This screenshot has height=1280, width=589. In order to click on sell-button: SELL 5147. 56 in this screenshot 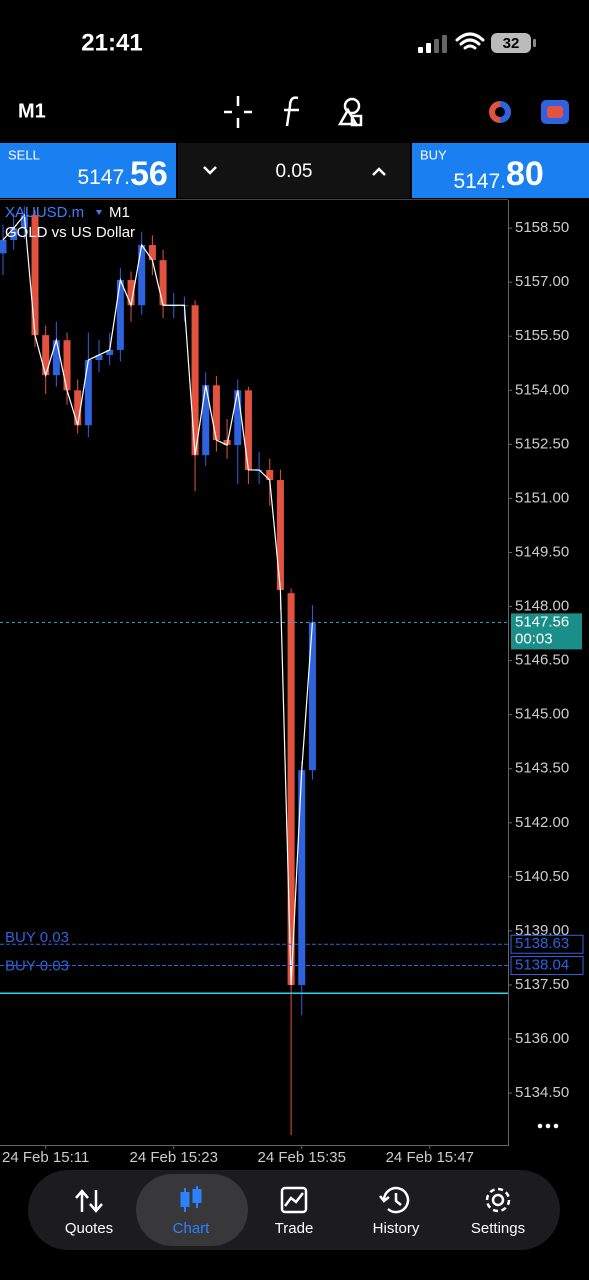, I will do `click(88, 170)`.